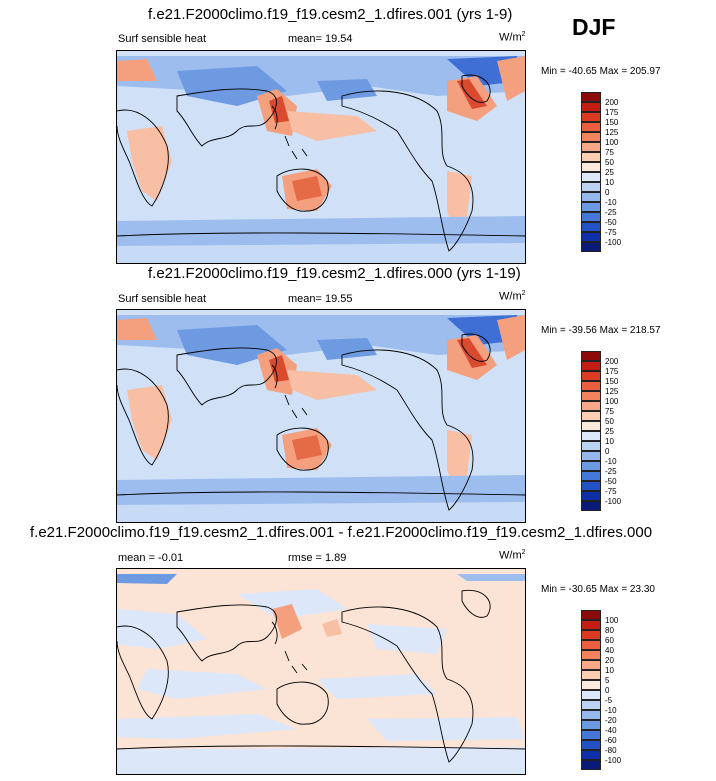  Describe the element at coordinates (601, 71) in the screenshot. I see `panel-1-minmax: Min = -40.65 Max = 205.97` at that location.